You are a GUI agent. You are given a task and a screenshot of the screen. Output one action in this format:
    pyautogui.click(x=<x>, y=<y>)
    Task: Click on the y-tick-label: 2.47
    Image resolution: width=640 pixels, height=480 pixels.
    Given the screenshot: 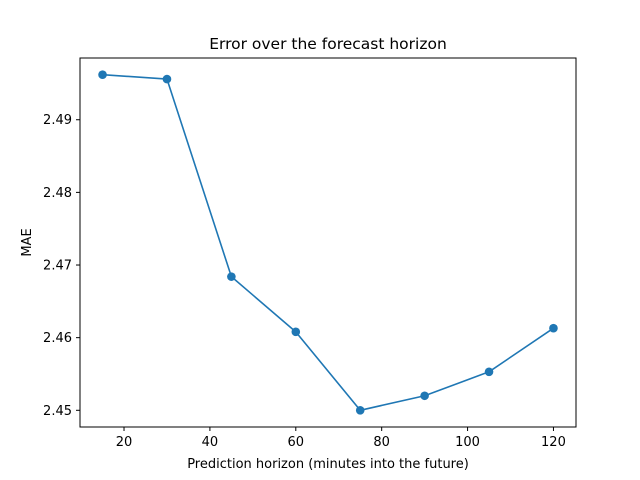 What is the action you would take?
    pyautogui.click(x=57, y=266)
    